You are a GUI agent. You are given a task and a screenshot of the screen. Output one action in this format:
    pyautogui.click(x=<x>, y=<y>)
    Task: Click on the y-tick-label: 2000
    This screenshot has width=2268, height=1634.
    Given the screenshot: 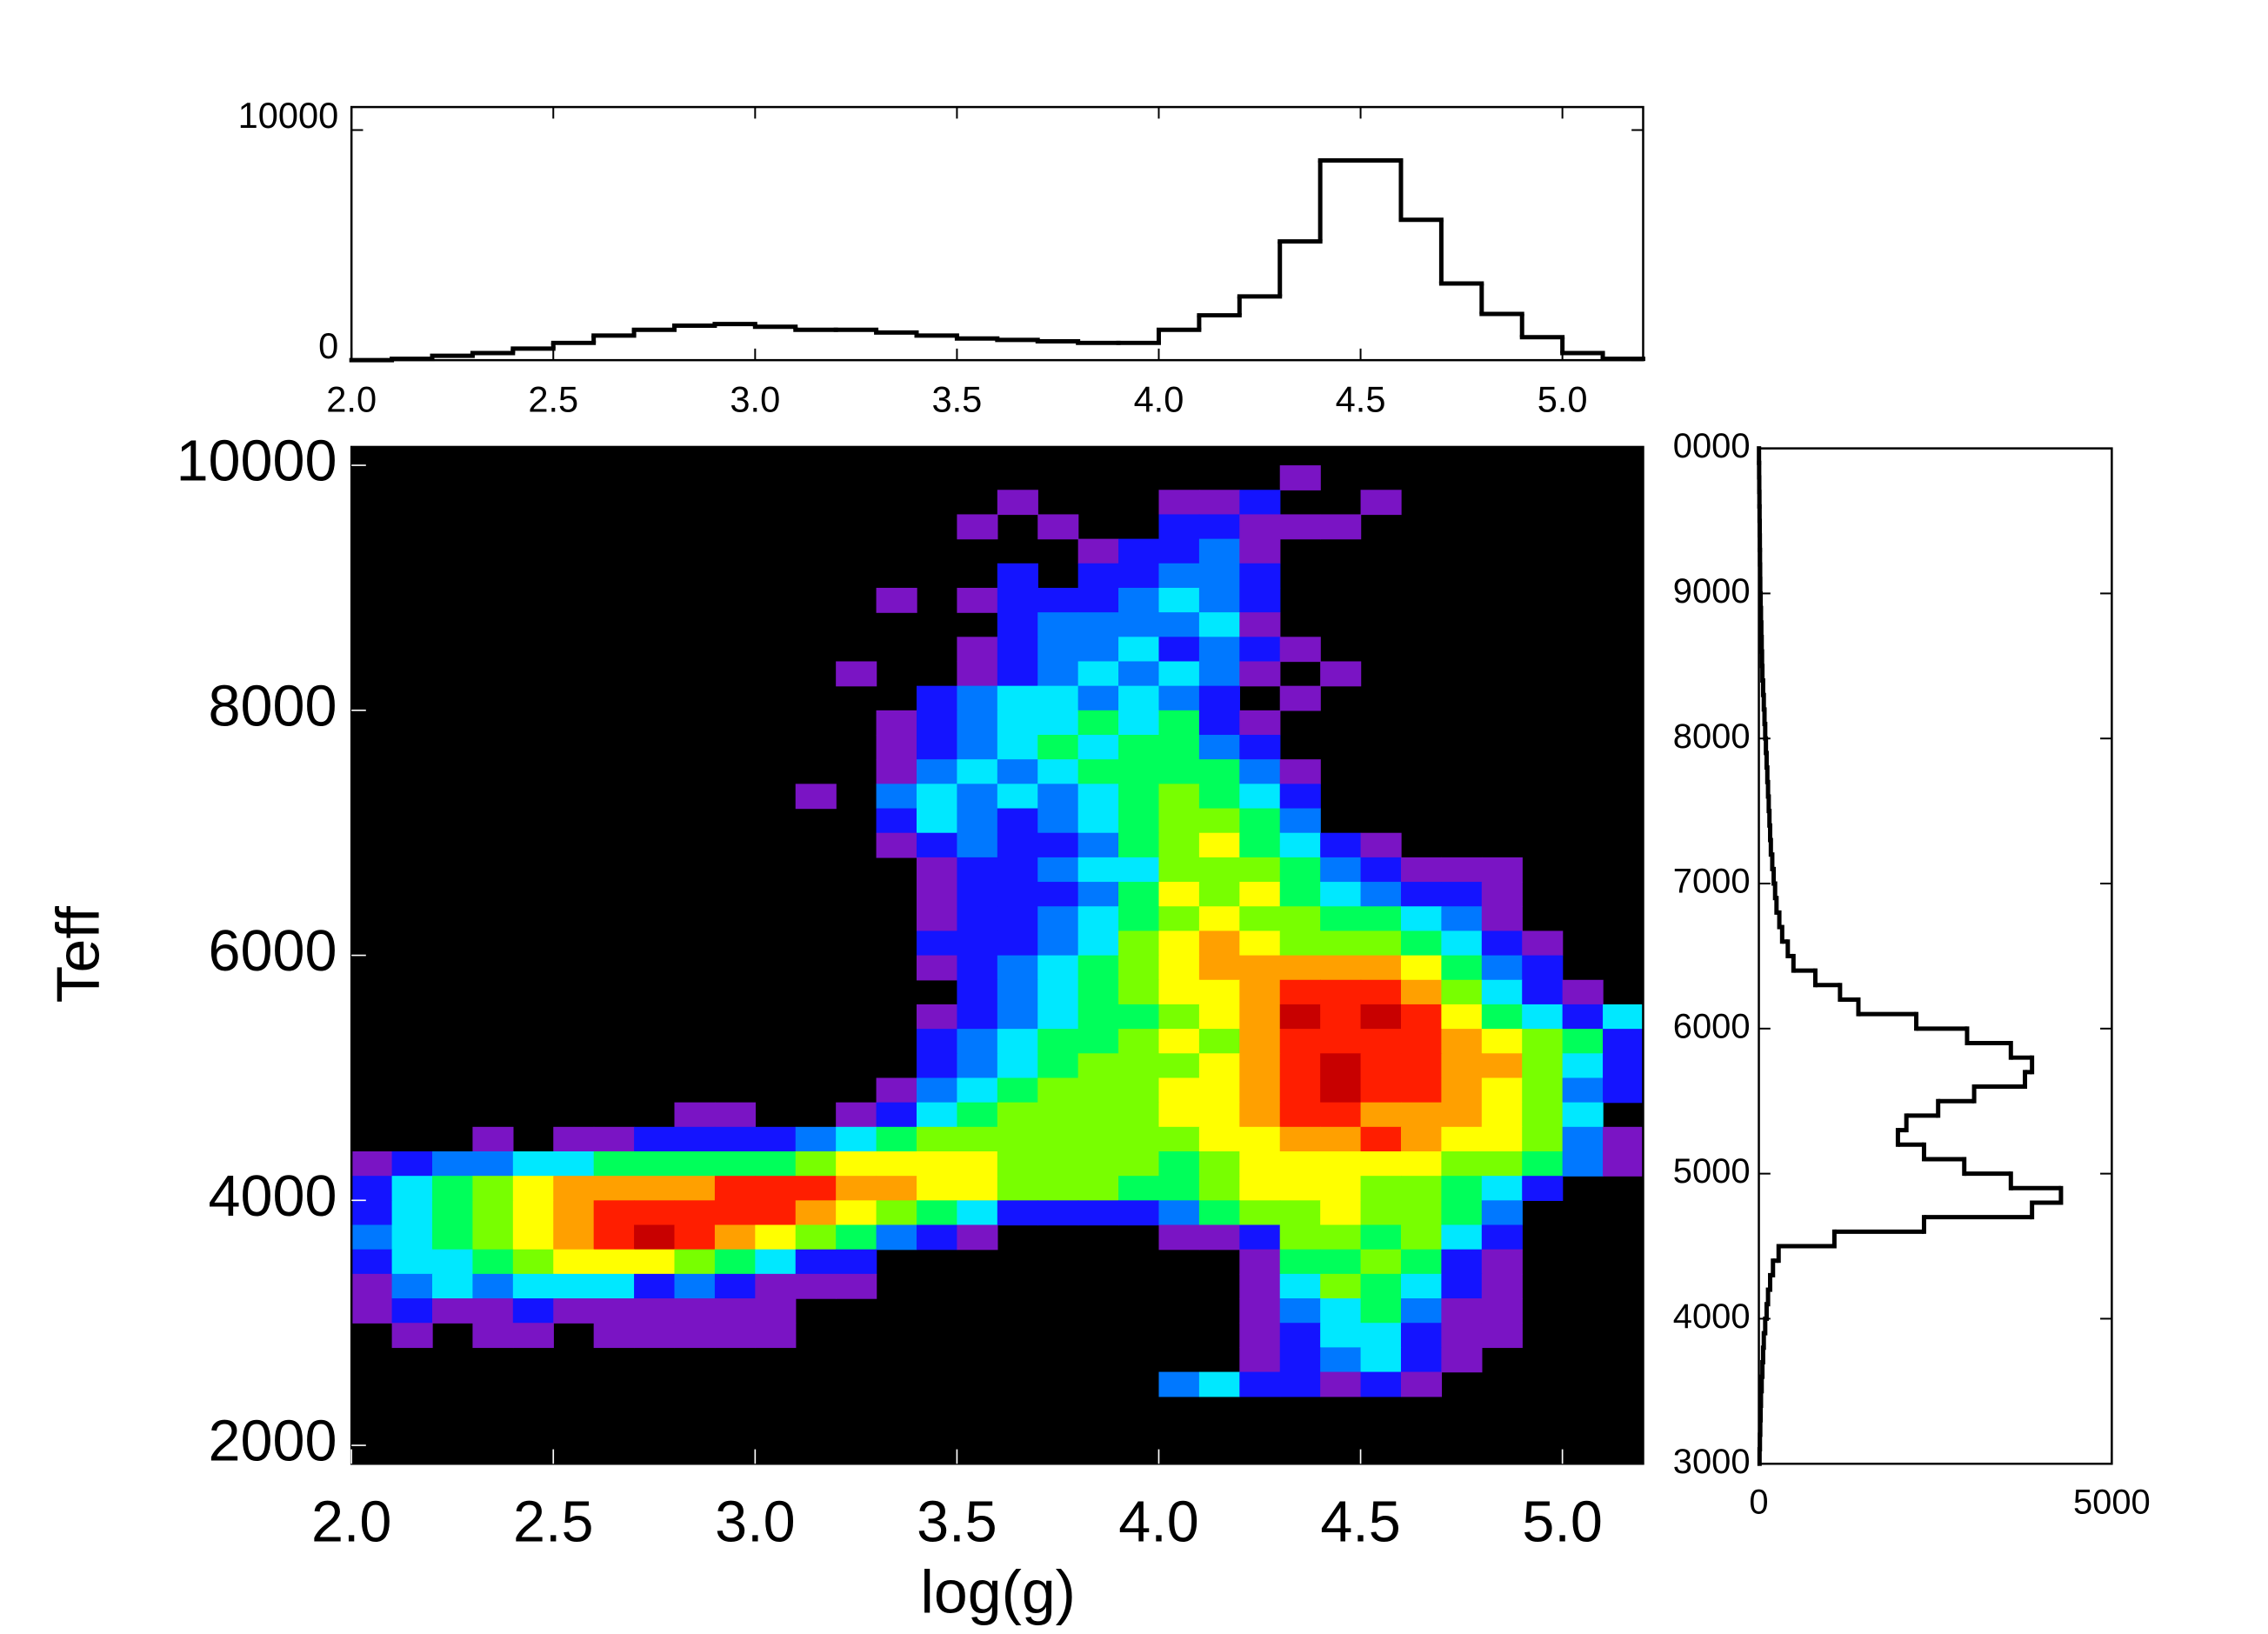 What is the action you would take?
    pyautogui.click(x=273, y=1442)
    